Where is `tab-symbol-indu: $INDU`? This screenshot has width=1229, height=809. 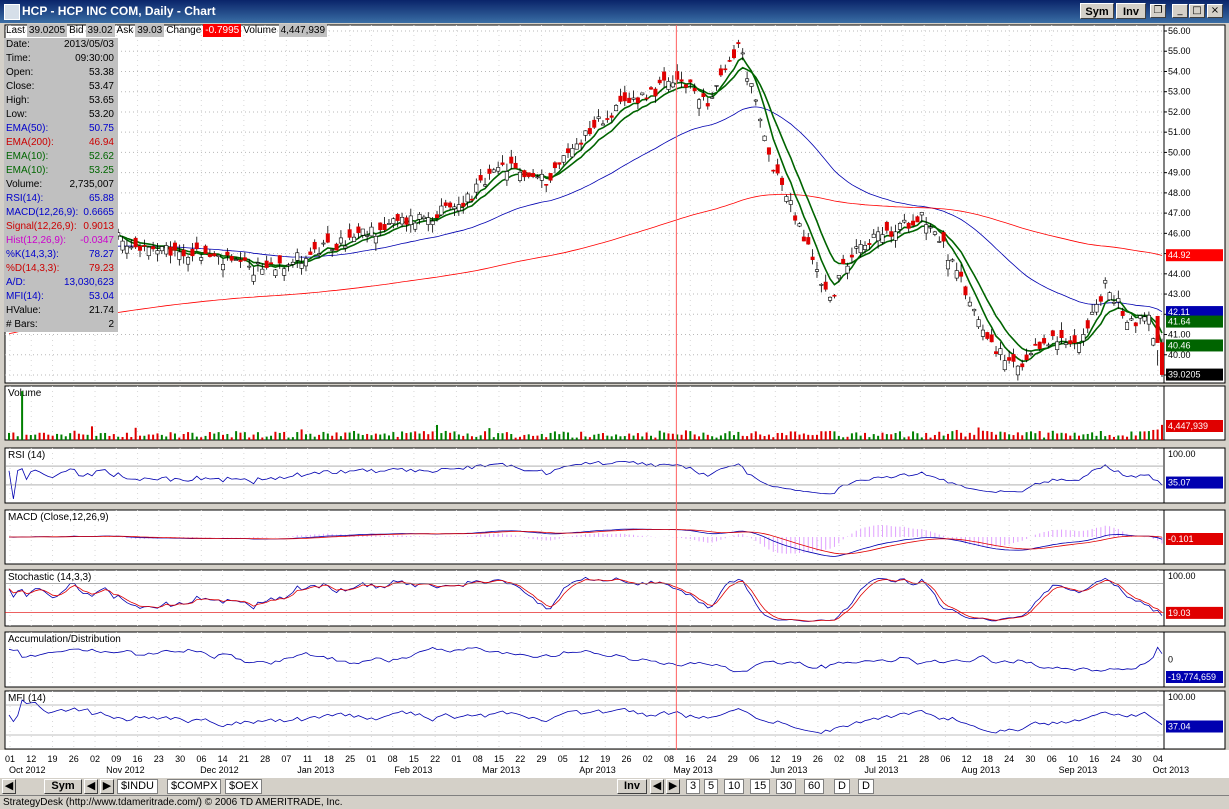
tab-symbol-indu: $INDU is located at coordinates (138, 786).